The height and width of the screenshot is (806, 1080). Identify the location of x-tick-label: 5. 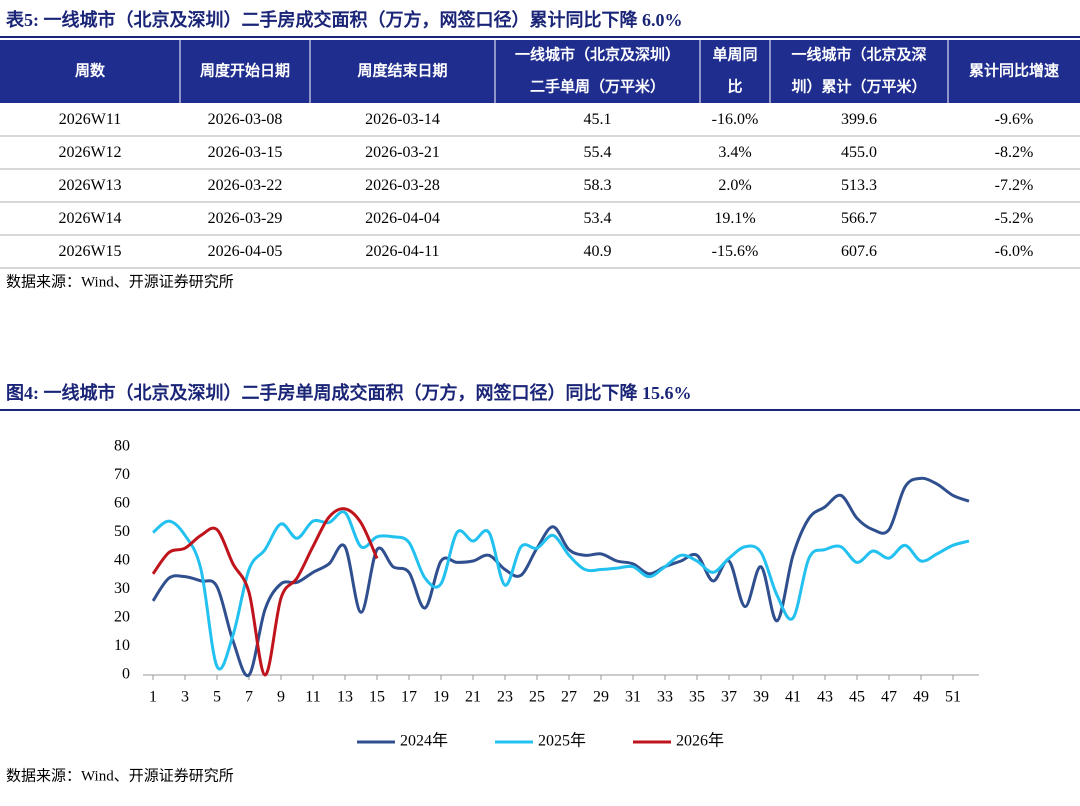
(217, 697).